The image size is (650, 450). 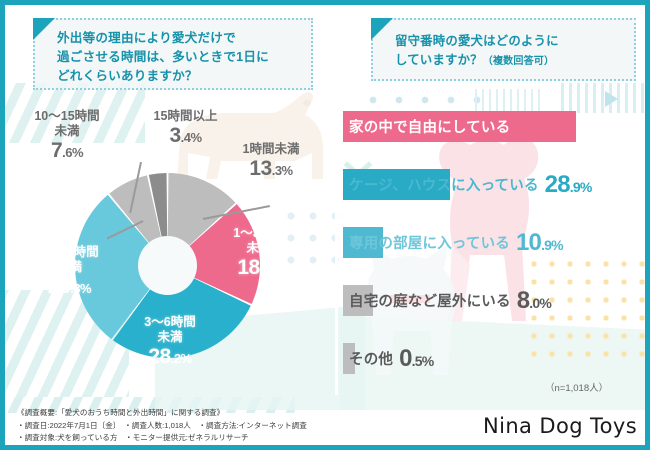 I want to click on bar-row: 家の中で自由にしている 63.1%, so click(x=493, y=134).